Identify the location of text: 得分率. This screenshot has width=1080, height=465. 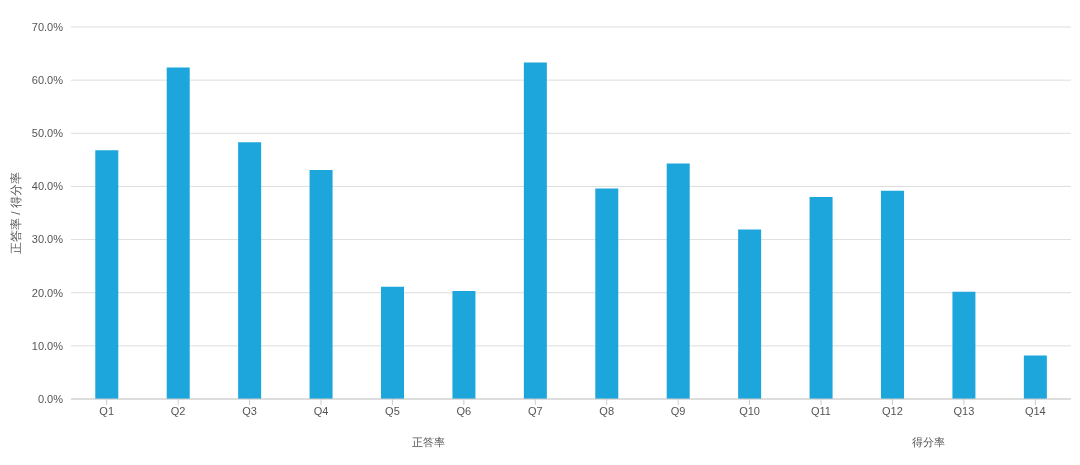
(928, 442).